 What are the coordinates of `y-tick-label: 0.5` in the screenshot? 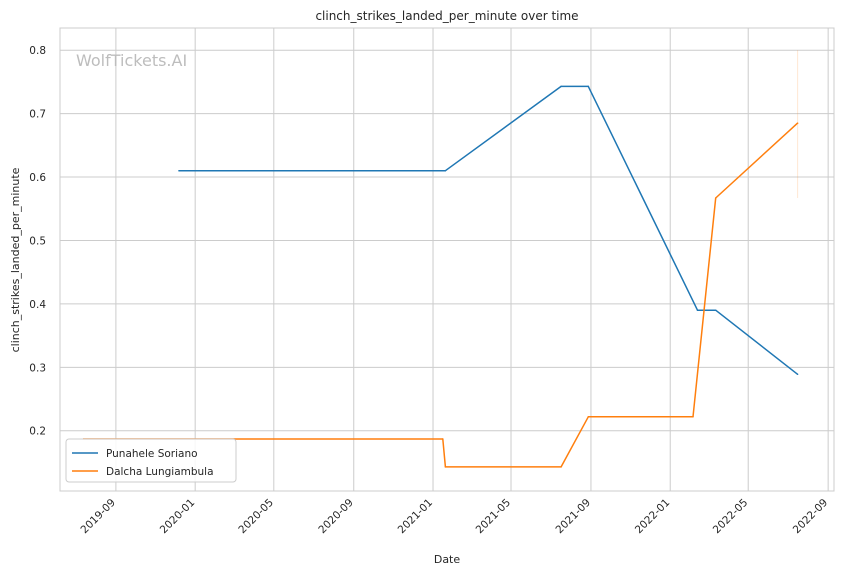 It's located at (37, 241).